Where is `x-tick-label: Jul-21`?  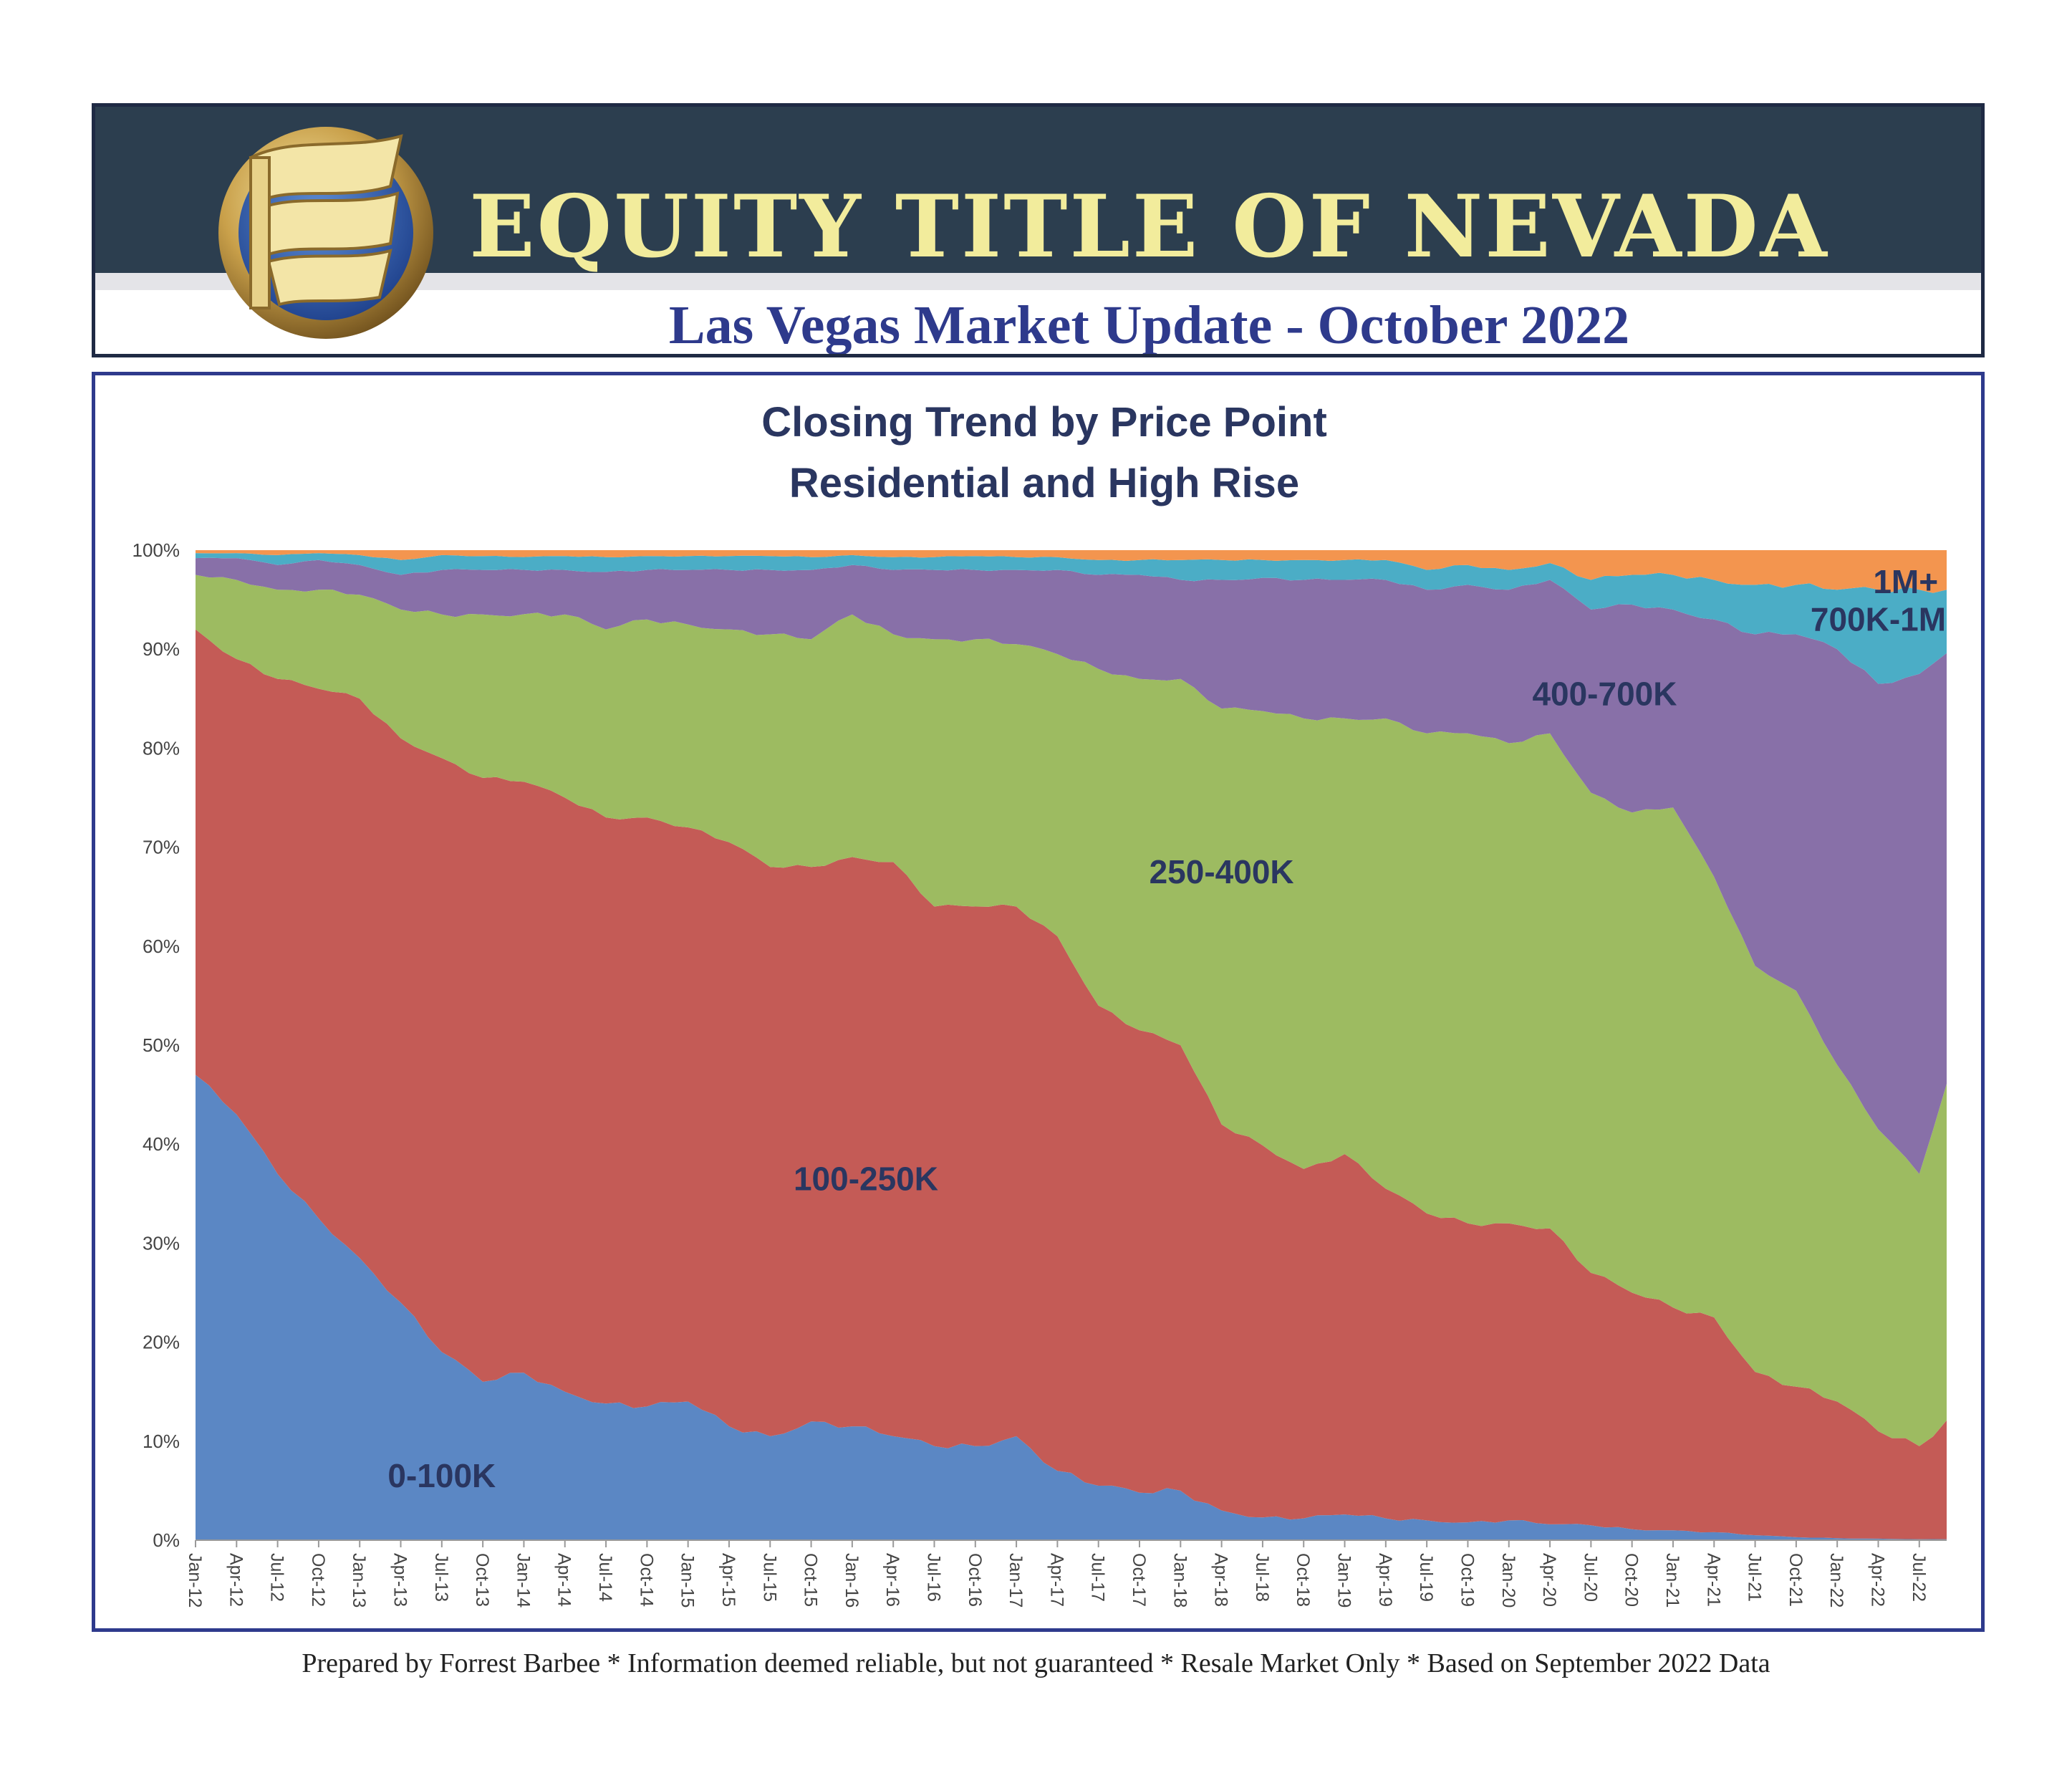 x-tick-label: Jul-21 is located at coordinates (1755, 1577).